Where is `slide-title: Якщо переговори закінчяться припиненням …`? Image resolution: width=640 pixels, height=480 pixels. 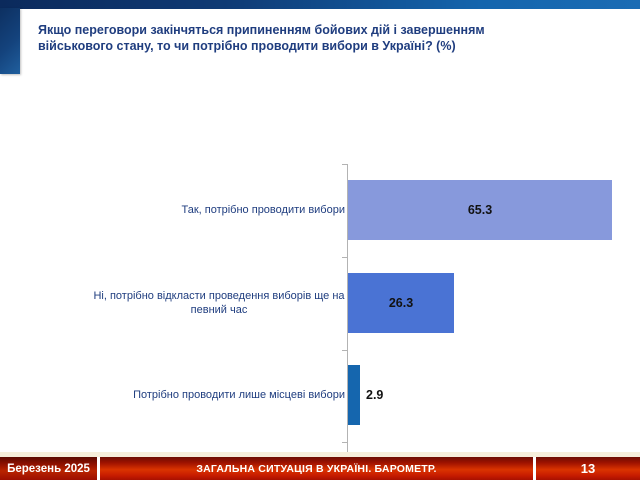
slide-title: Якщо переговори закінчяться припиненням … is located at coordinates (325, 38).